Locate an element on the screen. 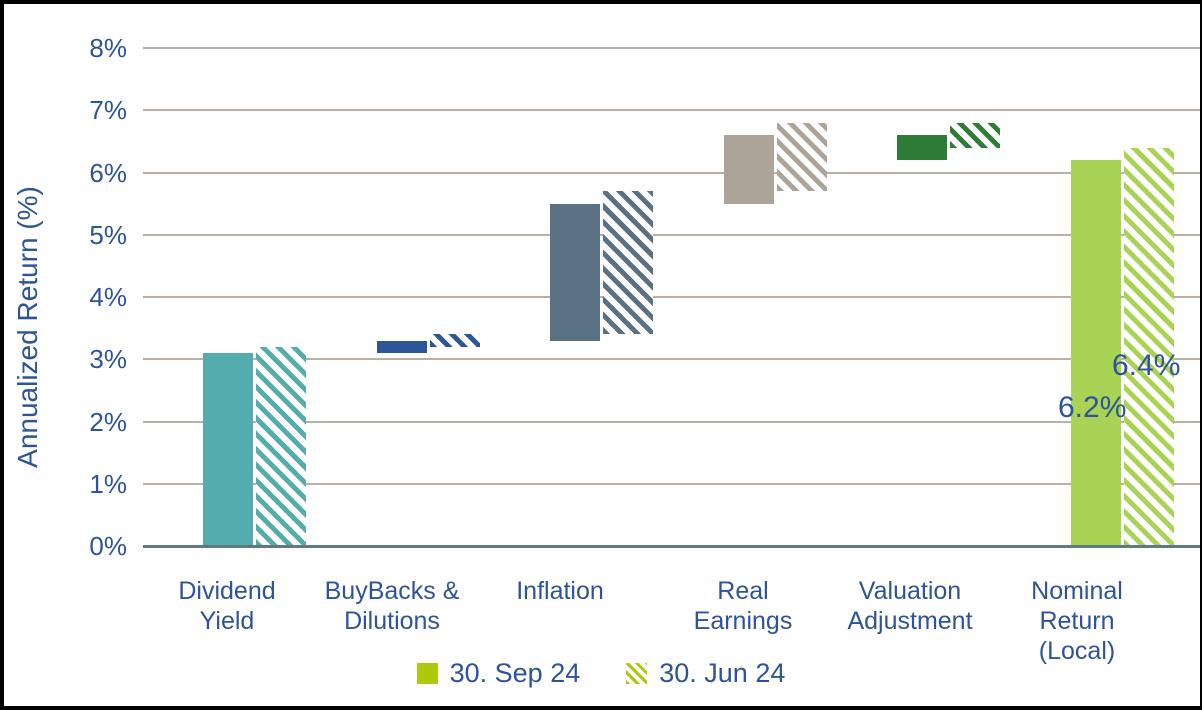 Image resolution: width=1202 pixels, height=710 pixels. gridline-8pct is located at coordinates (671, 48).